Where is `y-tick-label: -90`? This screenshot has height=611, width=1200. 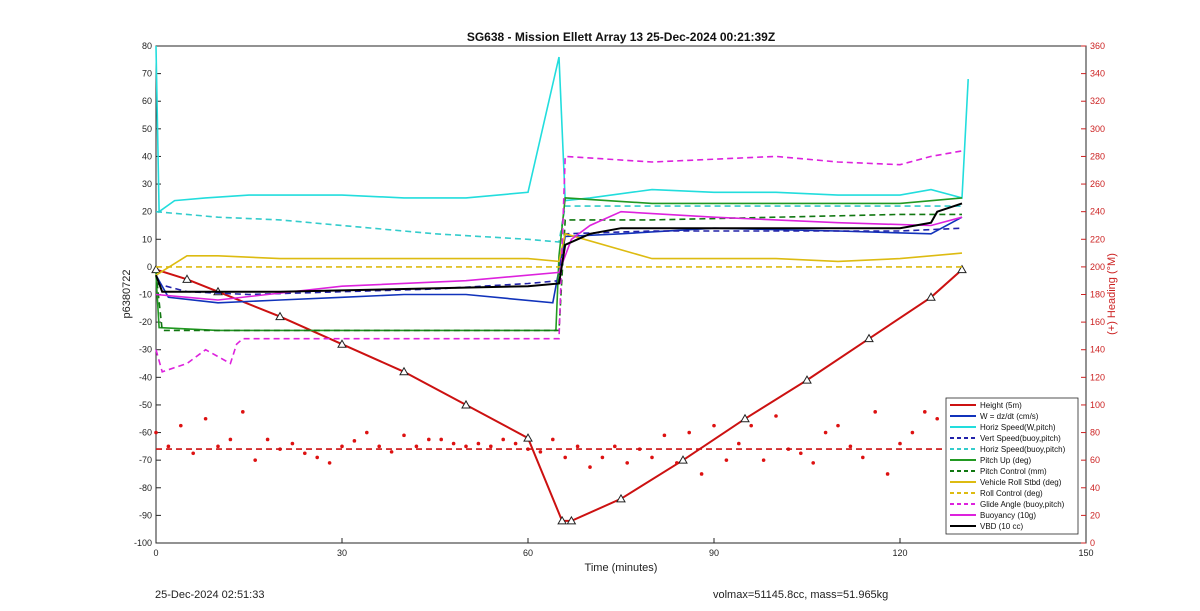
y-tick-label: -90 is located at coordinates (145, 515).